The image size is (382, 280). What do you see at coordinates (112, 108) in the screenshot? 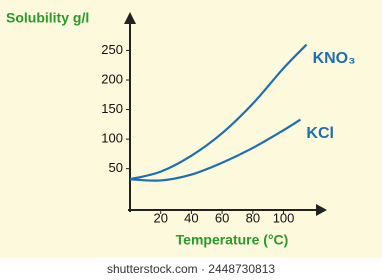
I see `y-tick-label: 150` at bounding box center [112, 108].